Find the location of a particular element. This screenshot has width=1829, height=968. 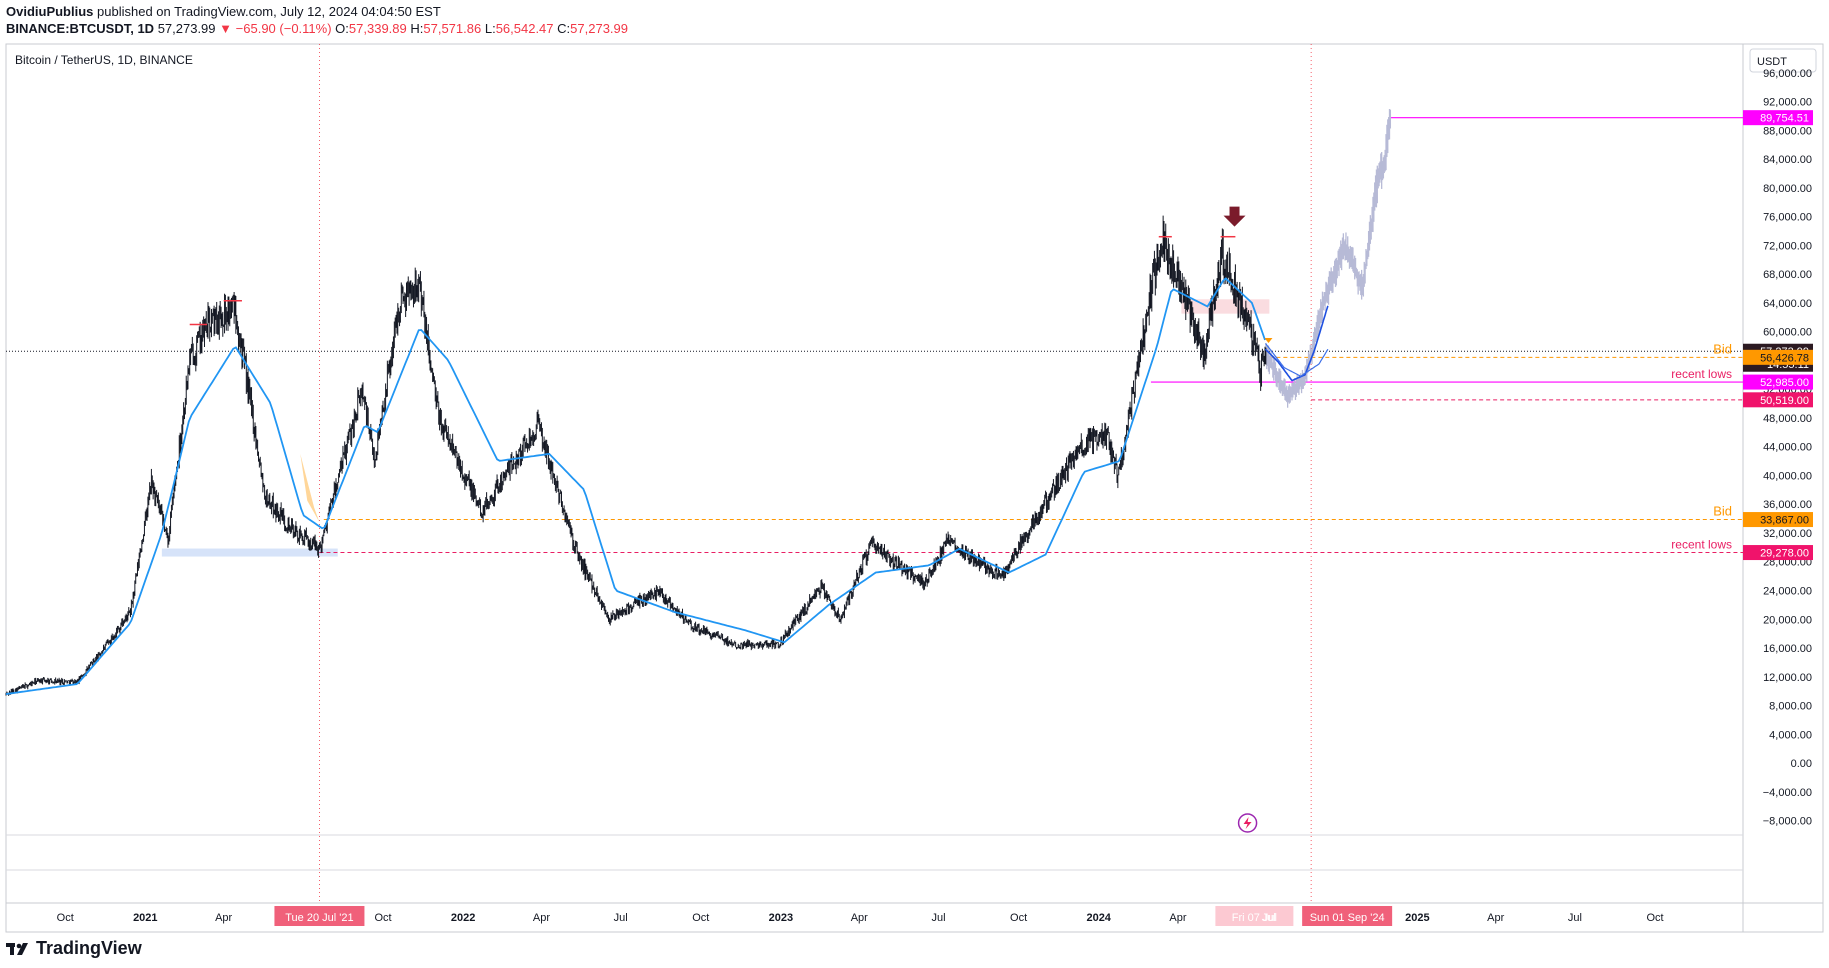

crosshair-date-label: Sun 01 Sep '24 is located at coordinates (1347, 918).